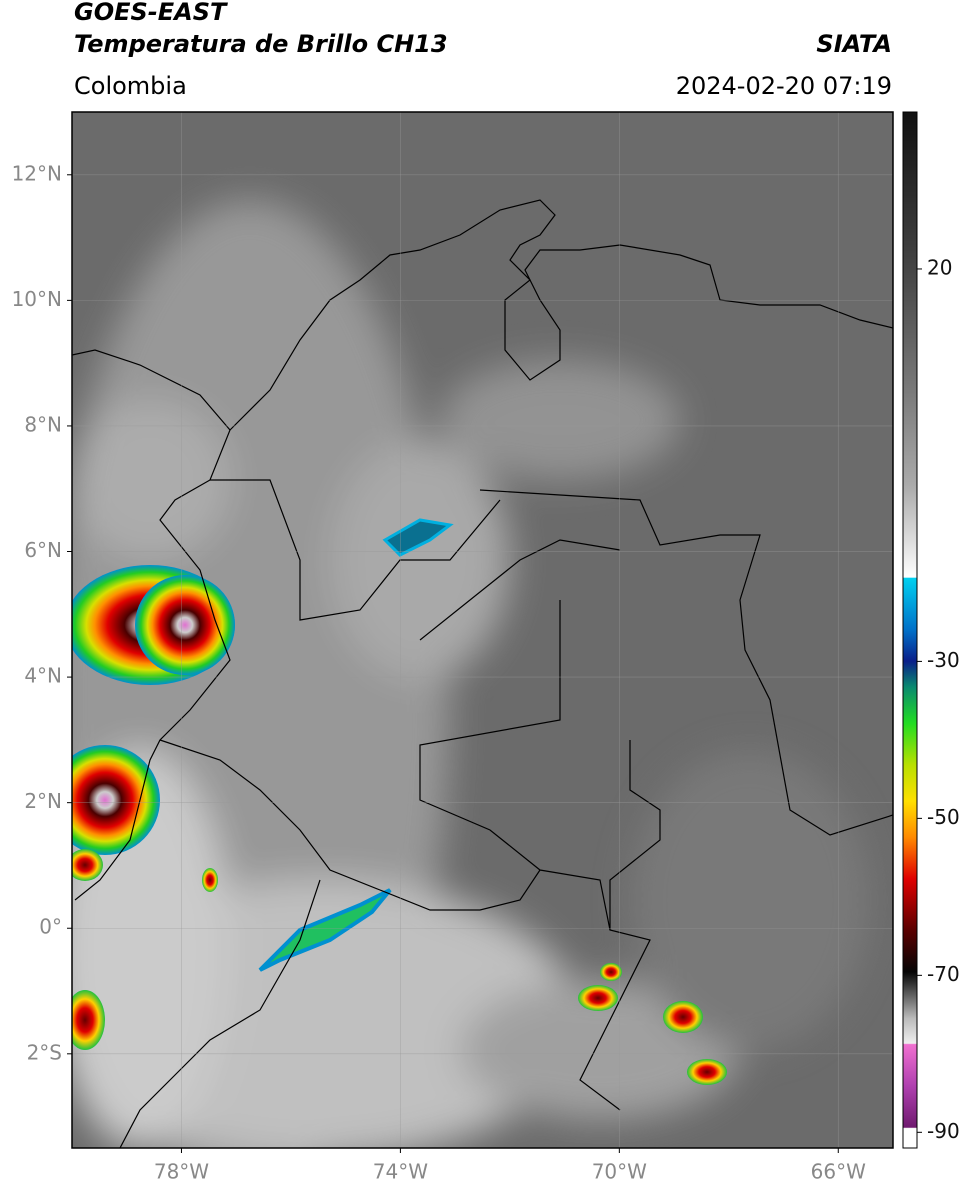  I want to click on colorbar-tick-label: 20, so click(939, 267).